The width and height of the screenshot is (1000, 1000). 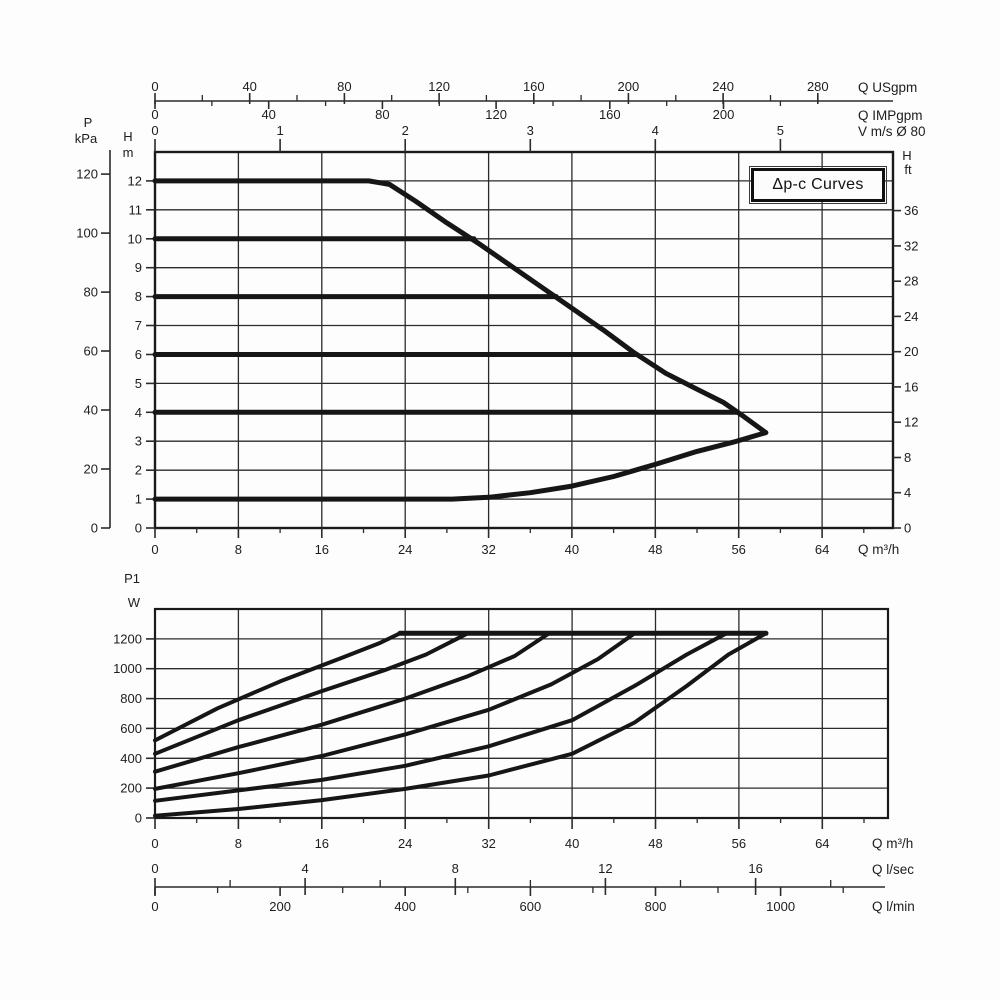 I want to click on tick-label: 280, so click(x=818, y=86).